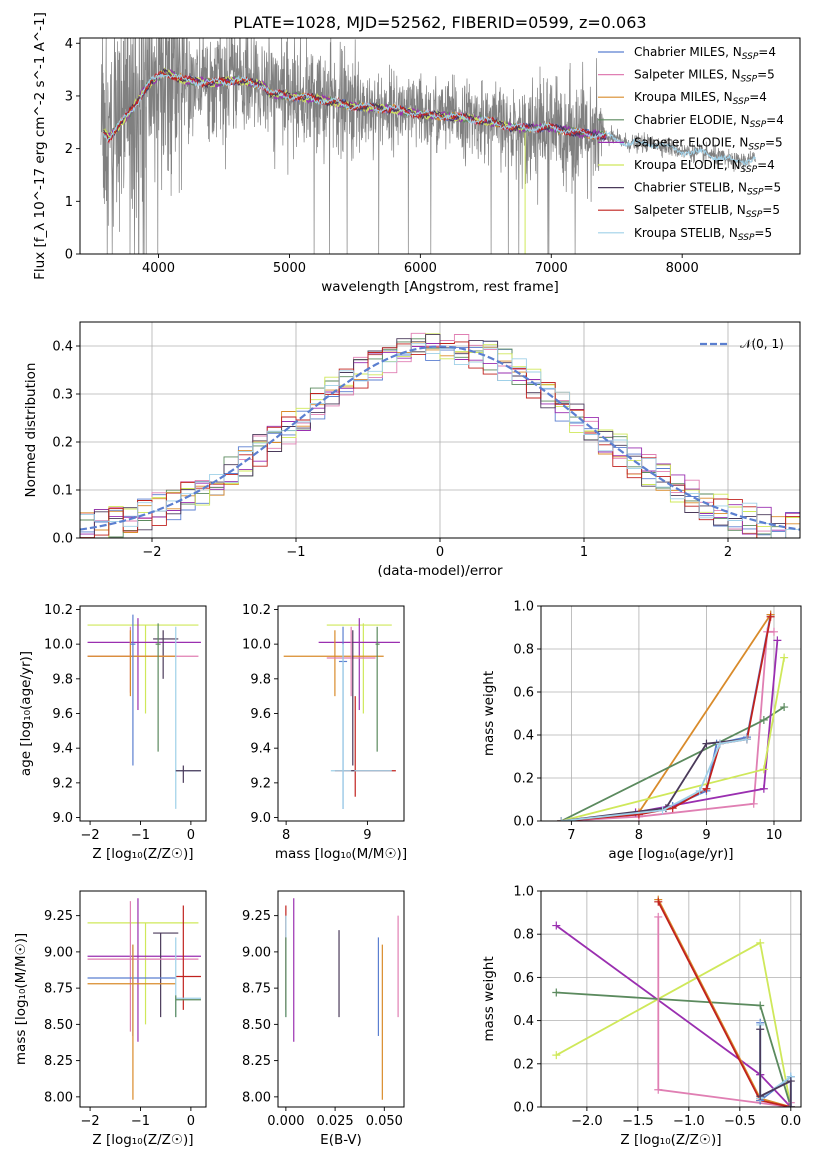 The width and height of the screenshot is (819, 1170). What do you see at coordinates (58, 916) in the screenshot?
I see `mass-vs-z-ytick-label: 9.25` at bounding box center [58, 916].